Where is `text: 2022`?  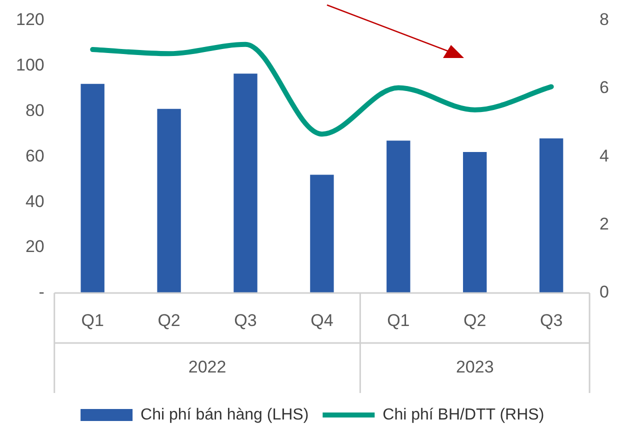
text: 2022 is located at coordinates (207, 367).